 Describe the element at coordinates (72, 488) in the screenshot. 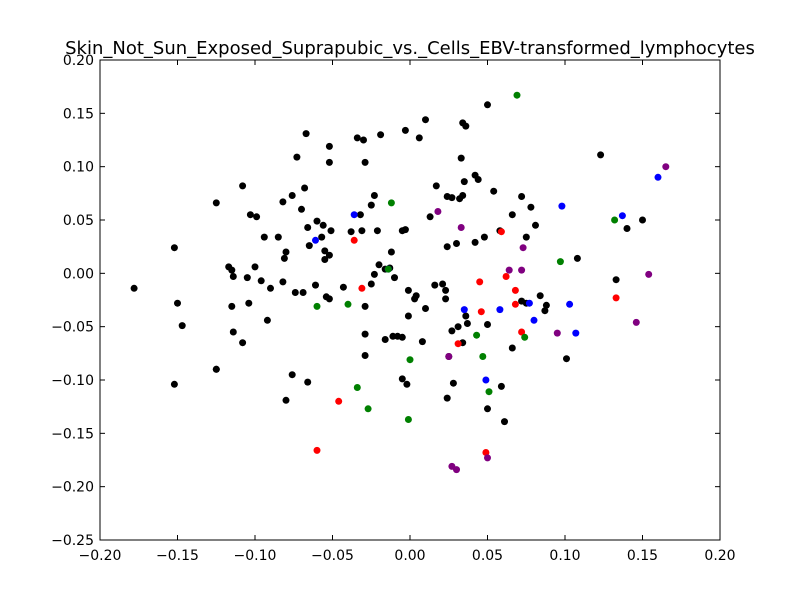

I see `y-tick-label: −0.20` at that location.